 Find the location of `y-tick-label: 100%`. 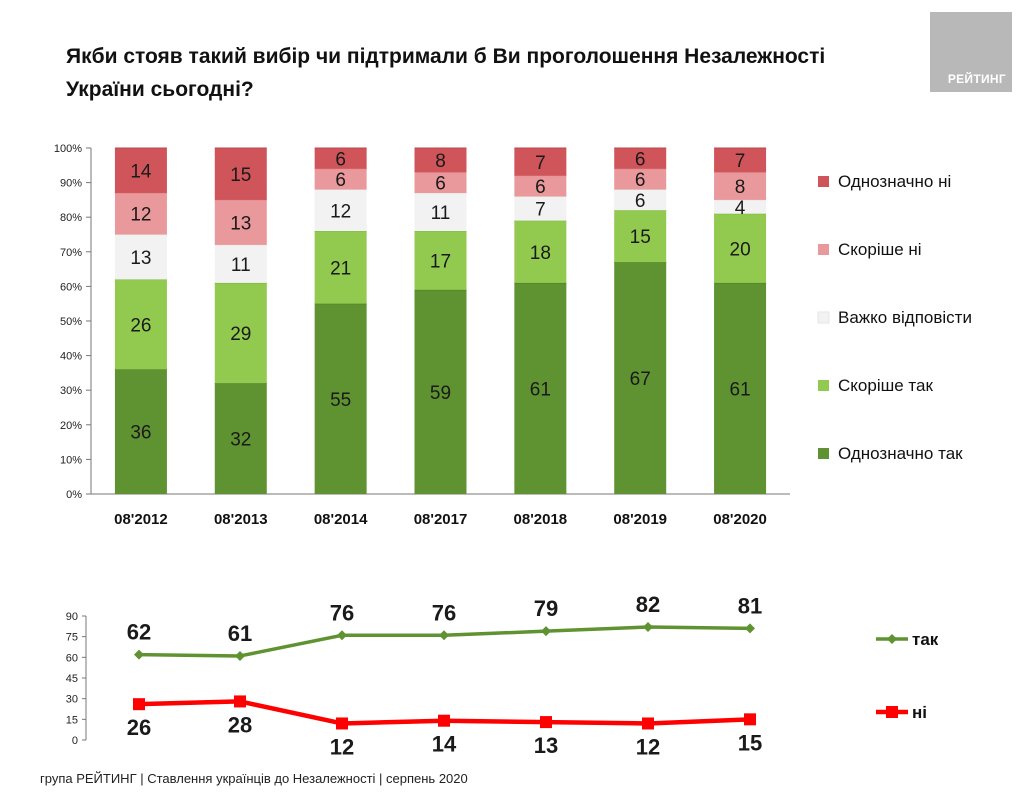

y-tick-label: 100% is located at coordinates (68, 149).